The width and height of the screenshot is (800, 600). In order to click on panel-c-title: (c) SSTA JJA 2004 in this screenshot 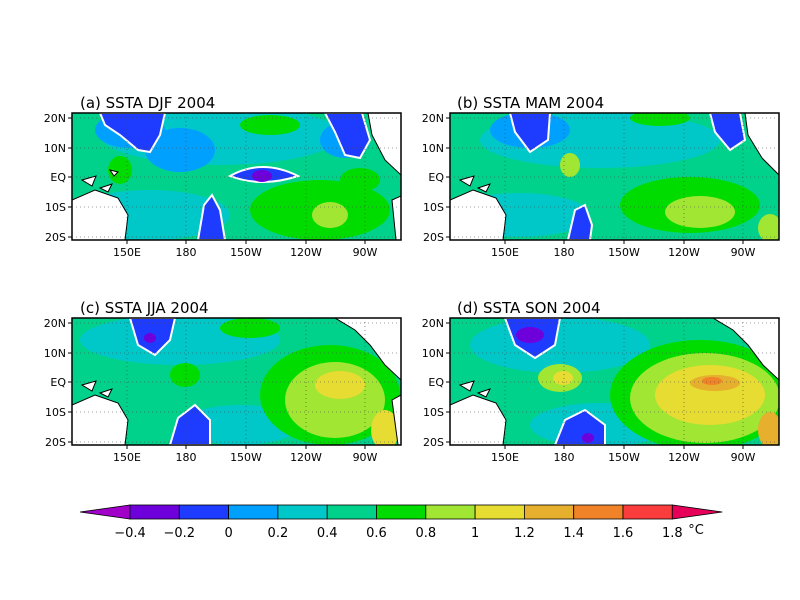, I will do `click(144, 308)`.